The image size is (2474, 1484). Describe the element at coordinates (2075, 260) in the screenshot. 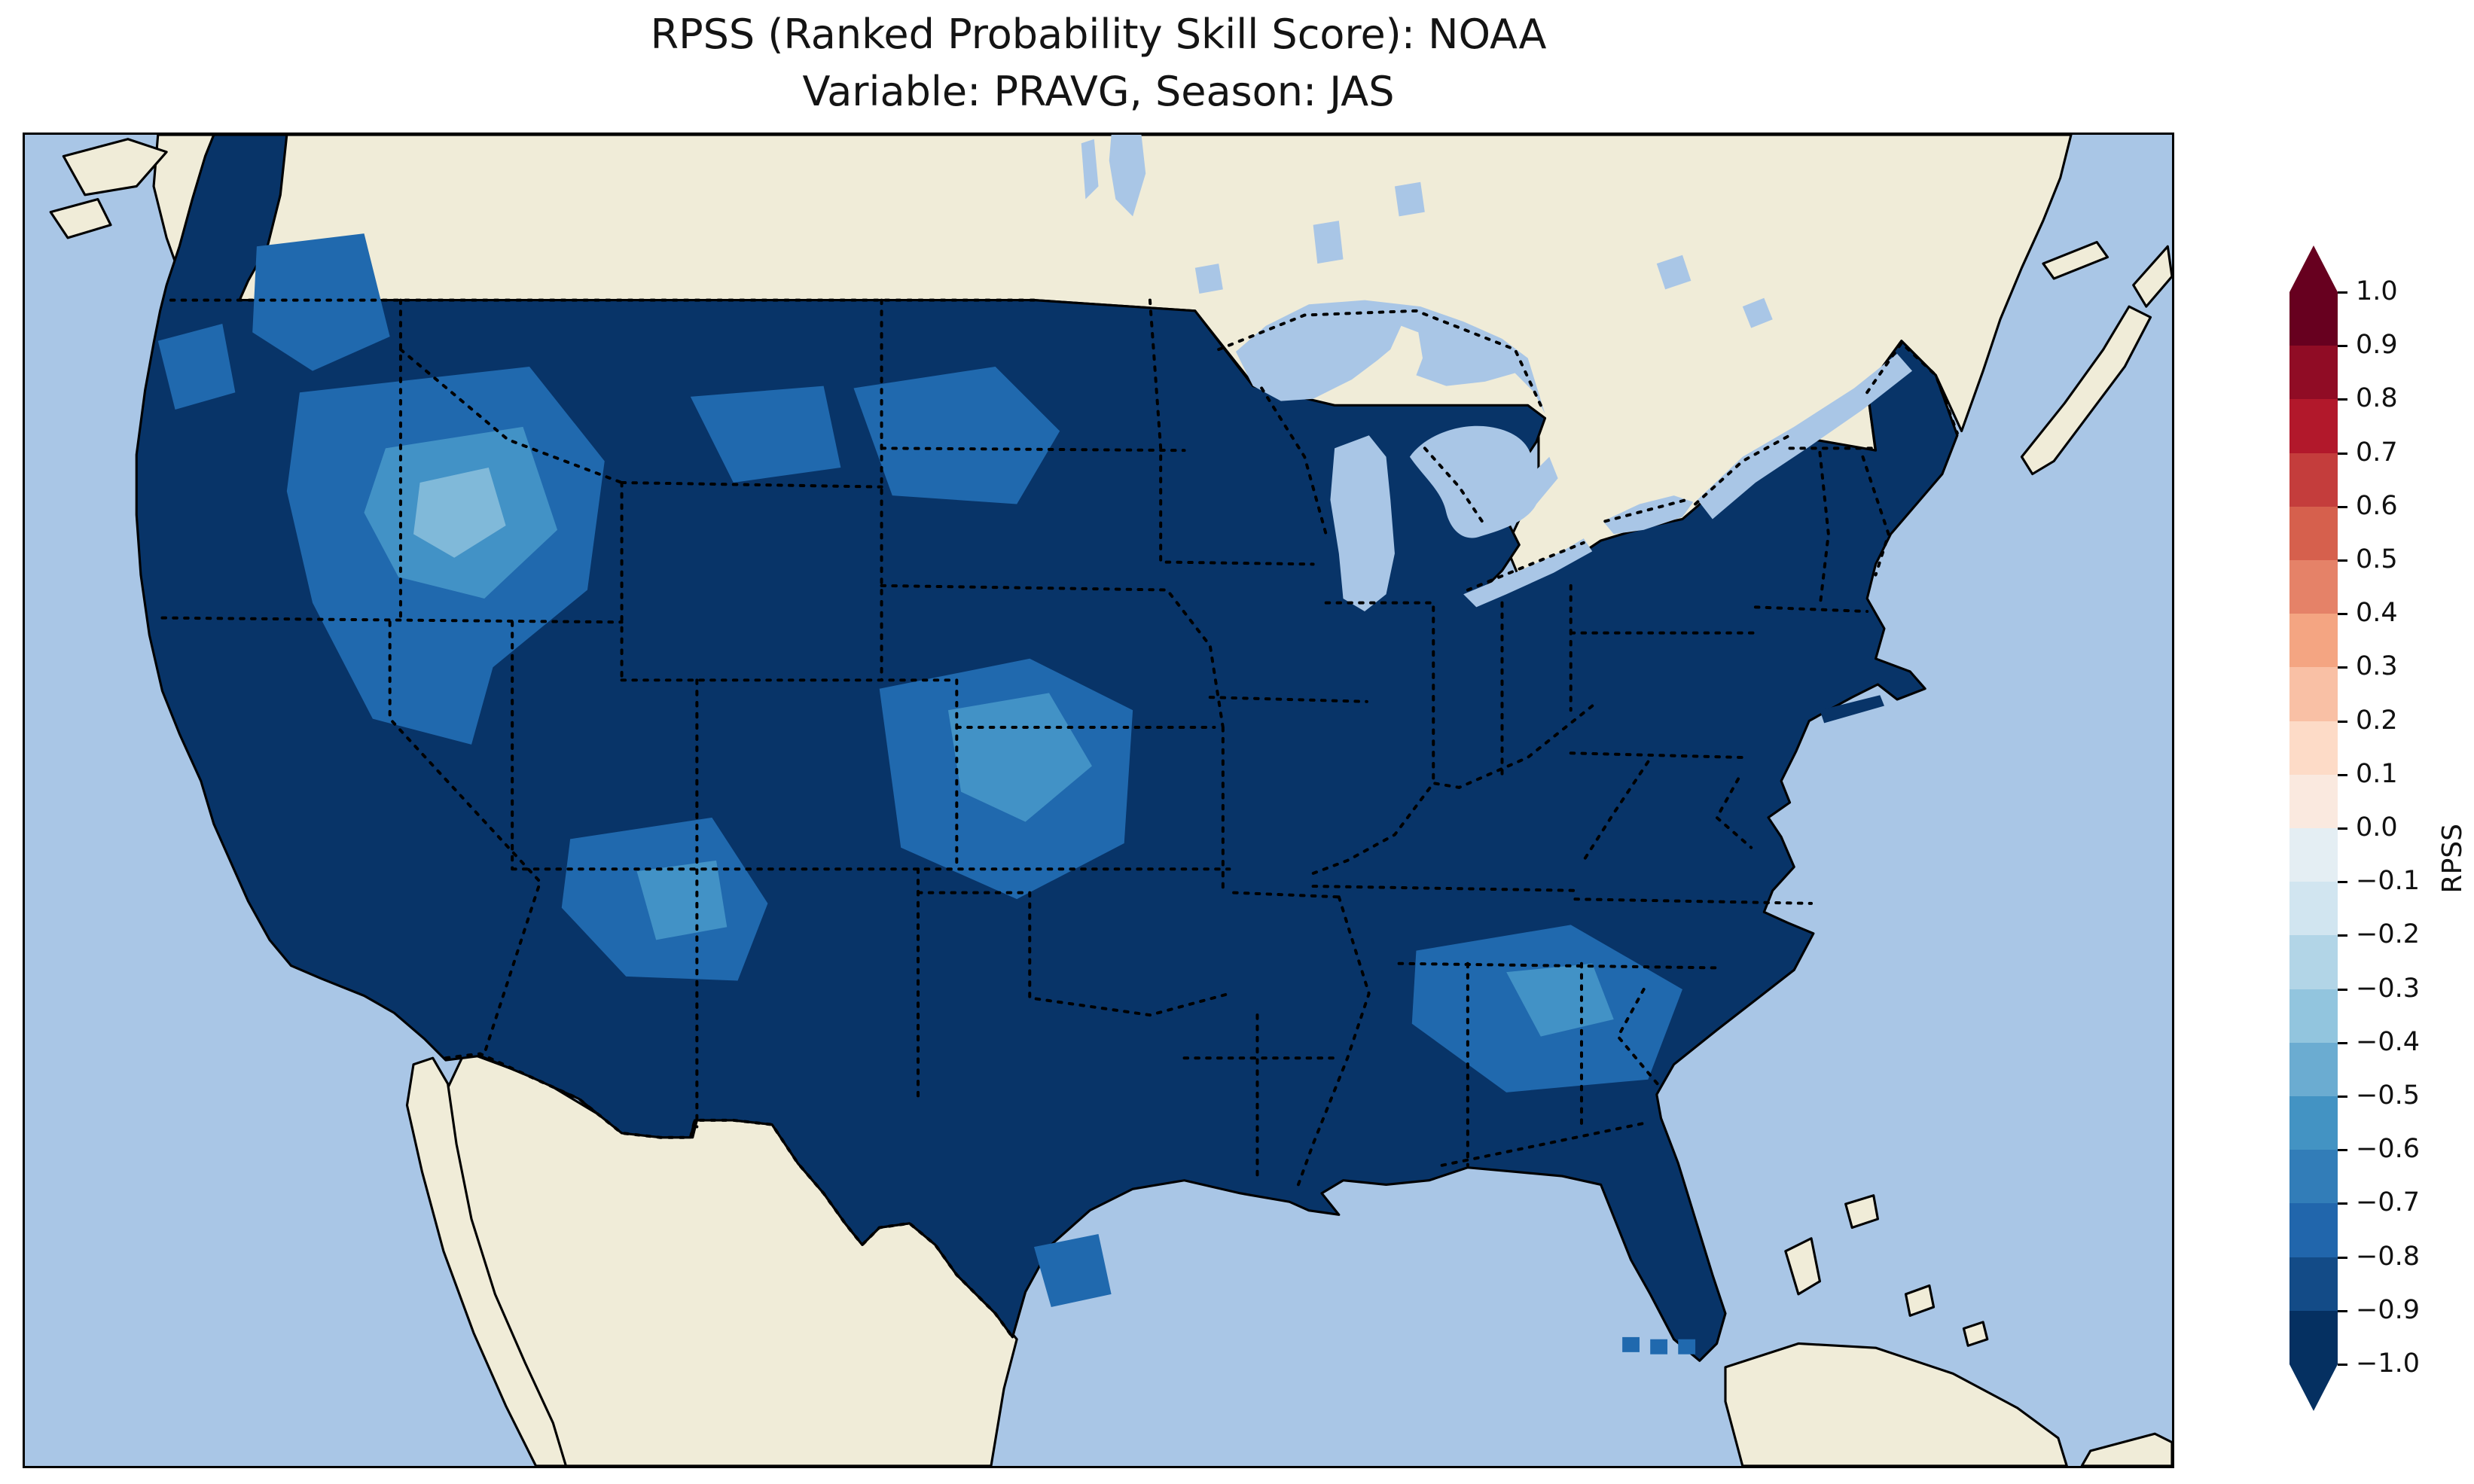

I see `prince-edward-island` at that location.